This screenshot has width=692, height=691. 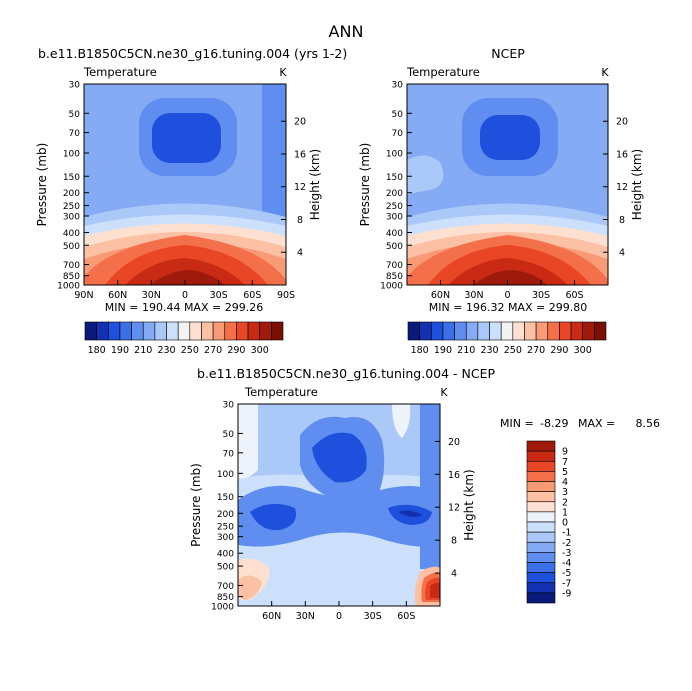 I want to click on colorbar-label: 190, so click(x=120, y=350).